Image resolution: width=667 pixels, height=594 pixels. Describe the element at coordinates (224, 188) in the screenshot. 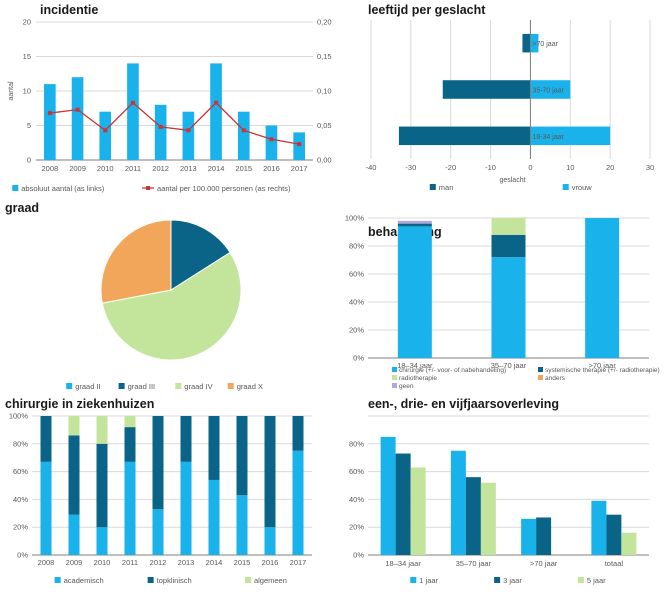

I see `legend-label: aantal per 100.000 personen (as rechts)` at that location.